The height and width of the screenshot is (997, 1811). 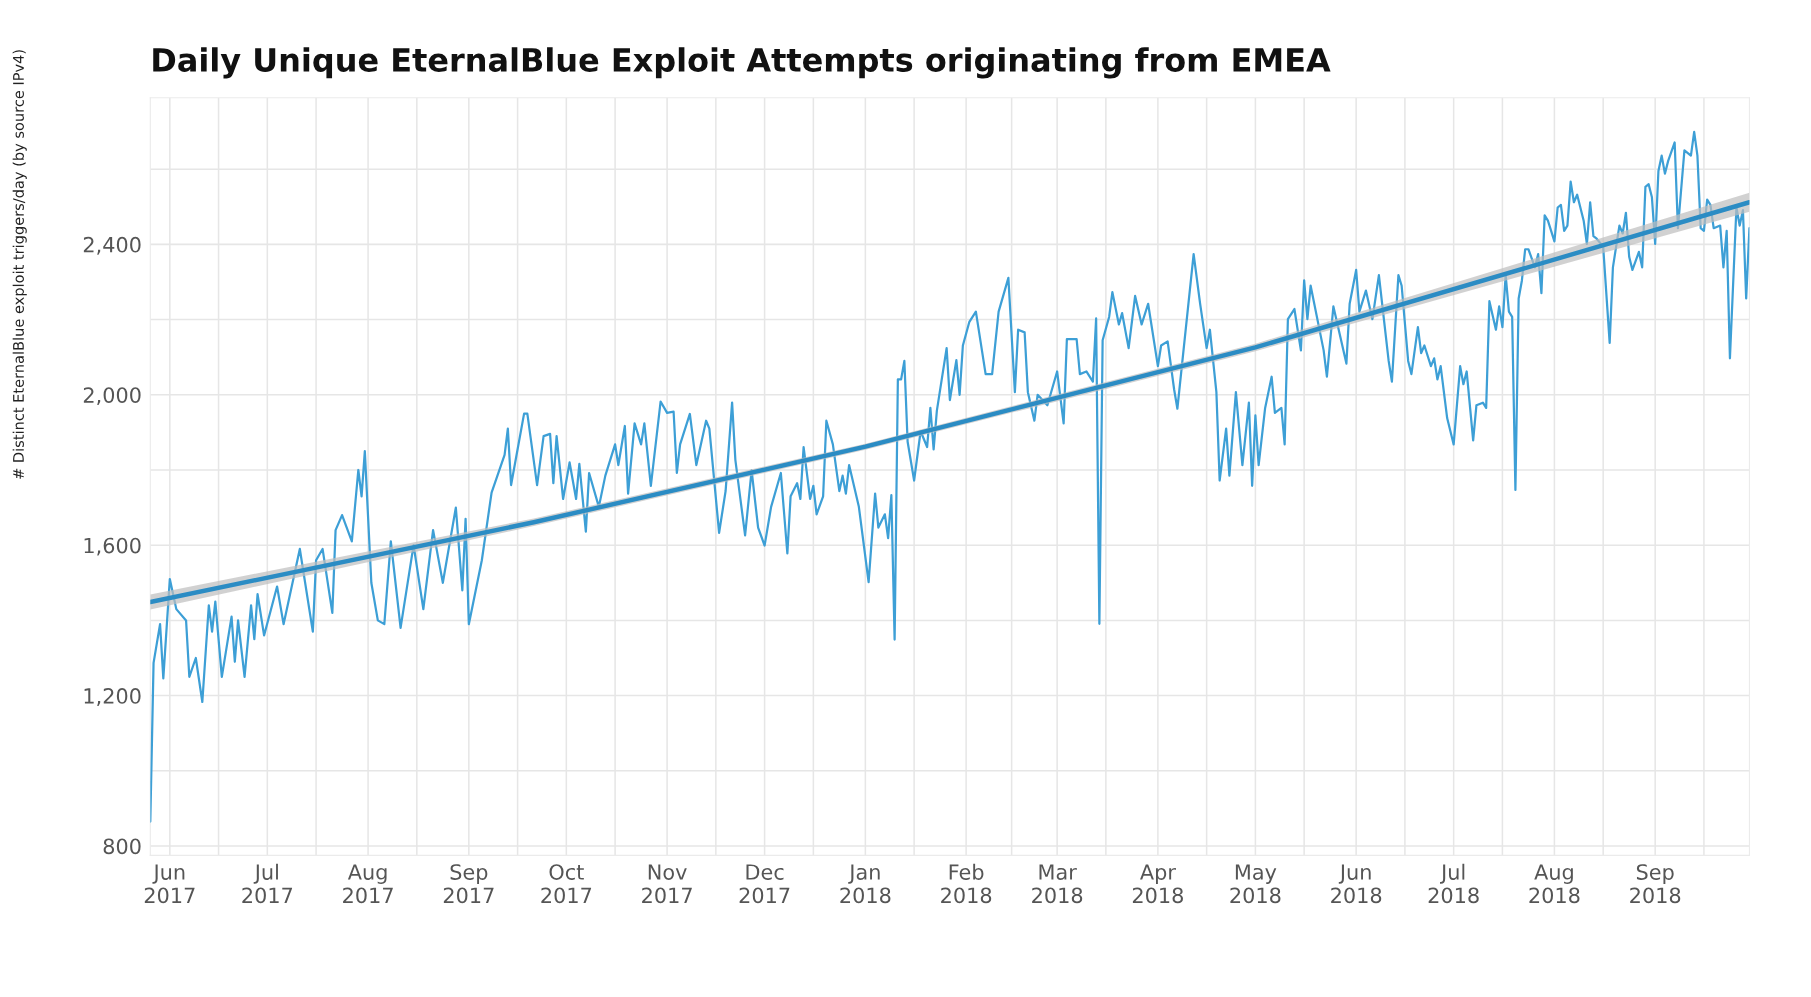 What do you see at coordinates (122, 846) in the screenshot?
I see `y-tick-label: 800` at bounding box center [122, 846].